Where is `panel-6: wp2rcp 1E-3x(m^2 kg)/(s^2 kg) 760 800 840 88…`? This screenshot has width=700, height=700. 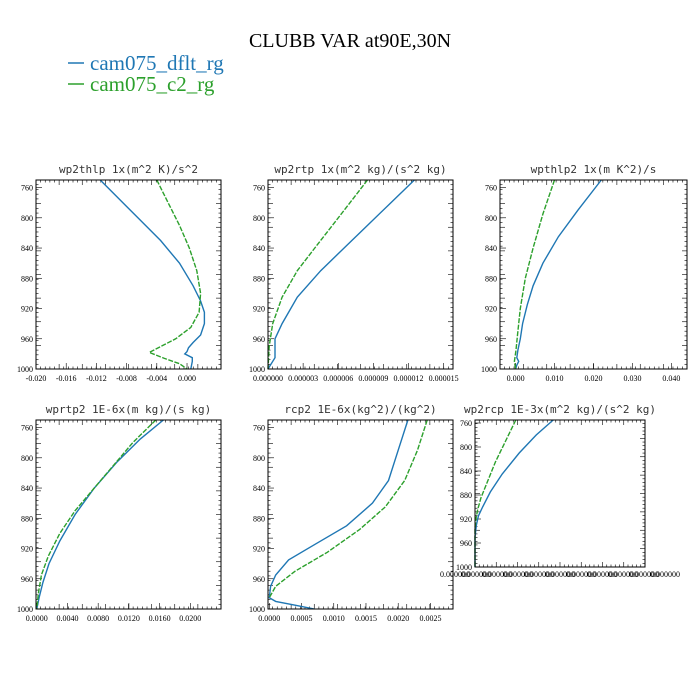 panel-6: wp2rcp 1E-3x(m^2 kg)/(s^2 kg) 760 800 840 88… is located at coordinates (560, 491).